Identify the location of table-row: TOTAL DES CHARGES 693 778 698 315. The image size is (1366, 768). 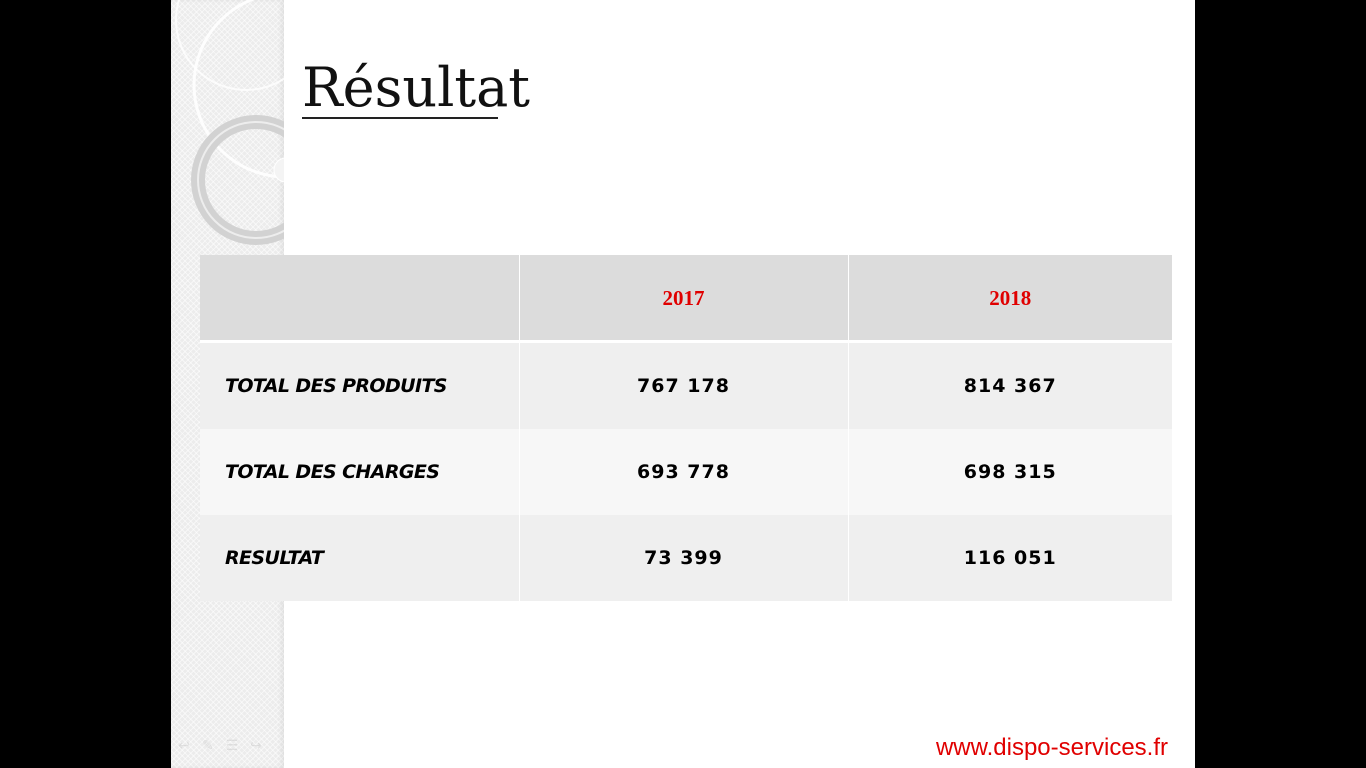
(686, 472).